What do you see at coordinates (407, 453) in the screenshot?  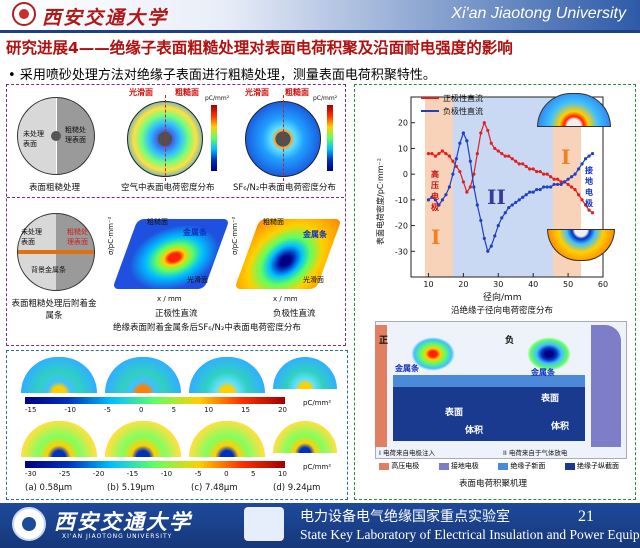 I see `mech-I-desc: I 电荷来自电极注入` at bounding box center [407, 453].